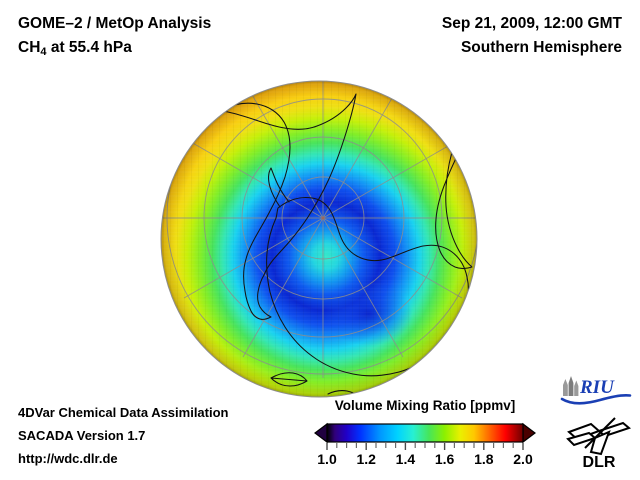 Image resolution: width=640 pixels, height=480 pixels. What do you see at coordinates (571, 386) in the screenshot?
I see `riu-tower-icon` at bounding box center [571, 386].